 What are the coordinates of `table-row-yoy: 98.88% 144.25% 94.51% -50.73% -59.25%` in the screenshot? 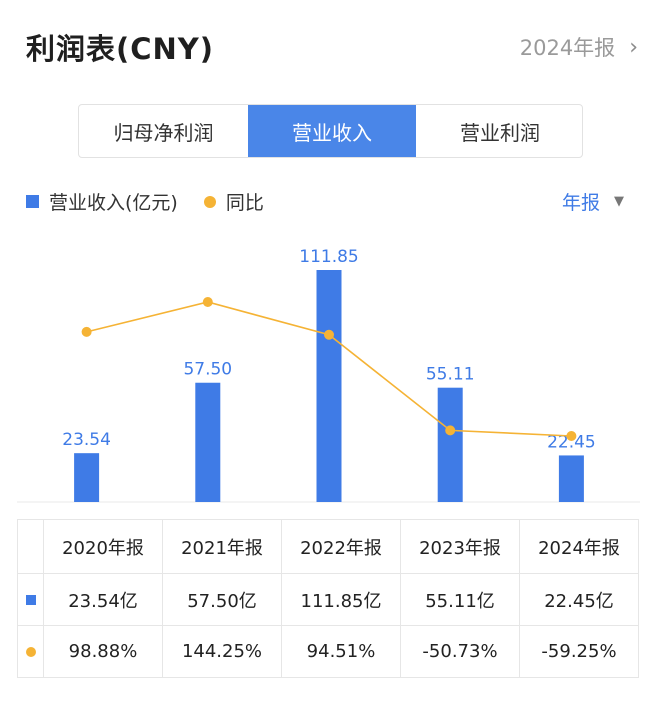 It's located at (328, 651).